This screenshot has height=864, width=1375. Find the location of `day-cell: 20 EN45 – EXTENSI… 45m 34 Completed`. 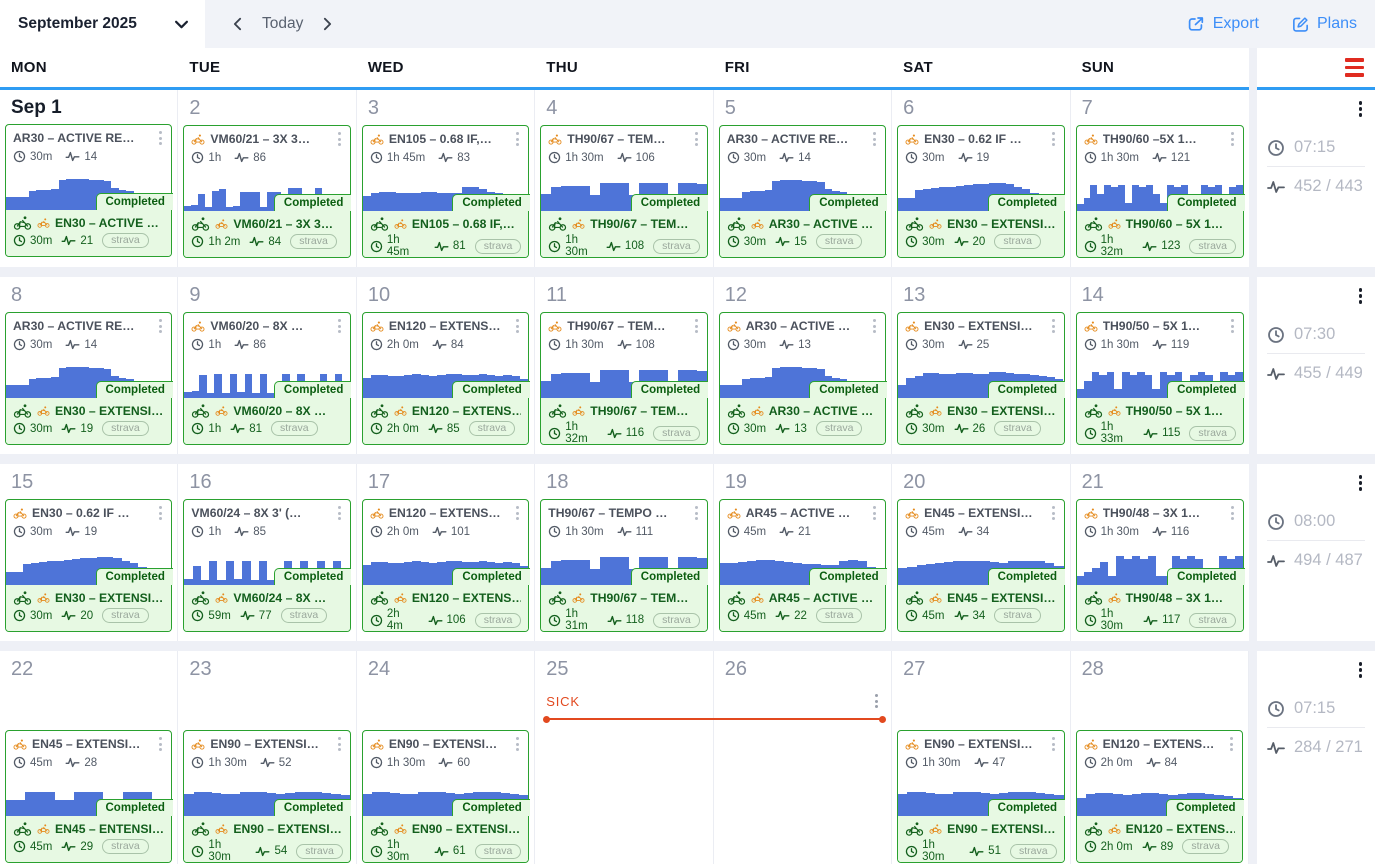

day-cell: 20 EN45 – EXTENSI… 45m 34 Completed is located at coordinates (981, 552).